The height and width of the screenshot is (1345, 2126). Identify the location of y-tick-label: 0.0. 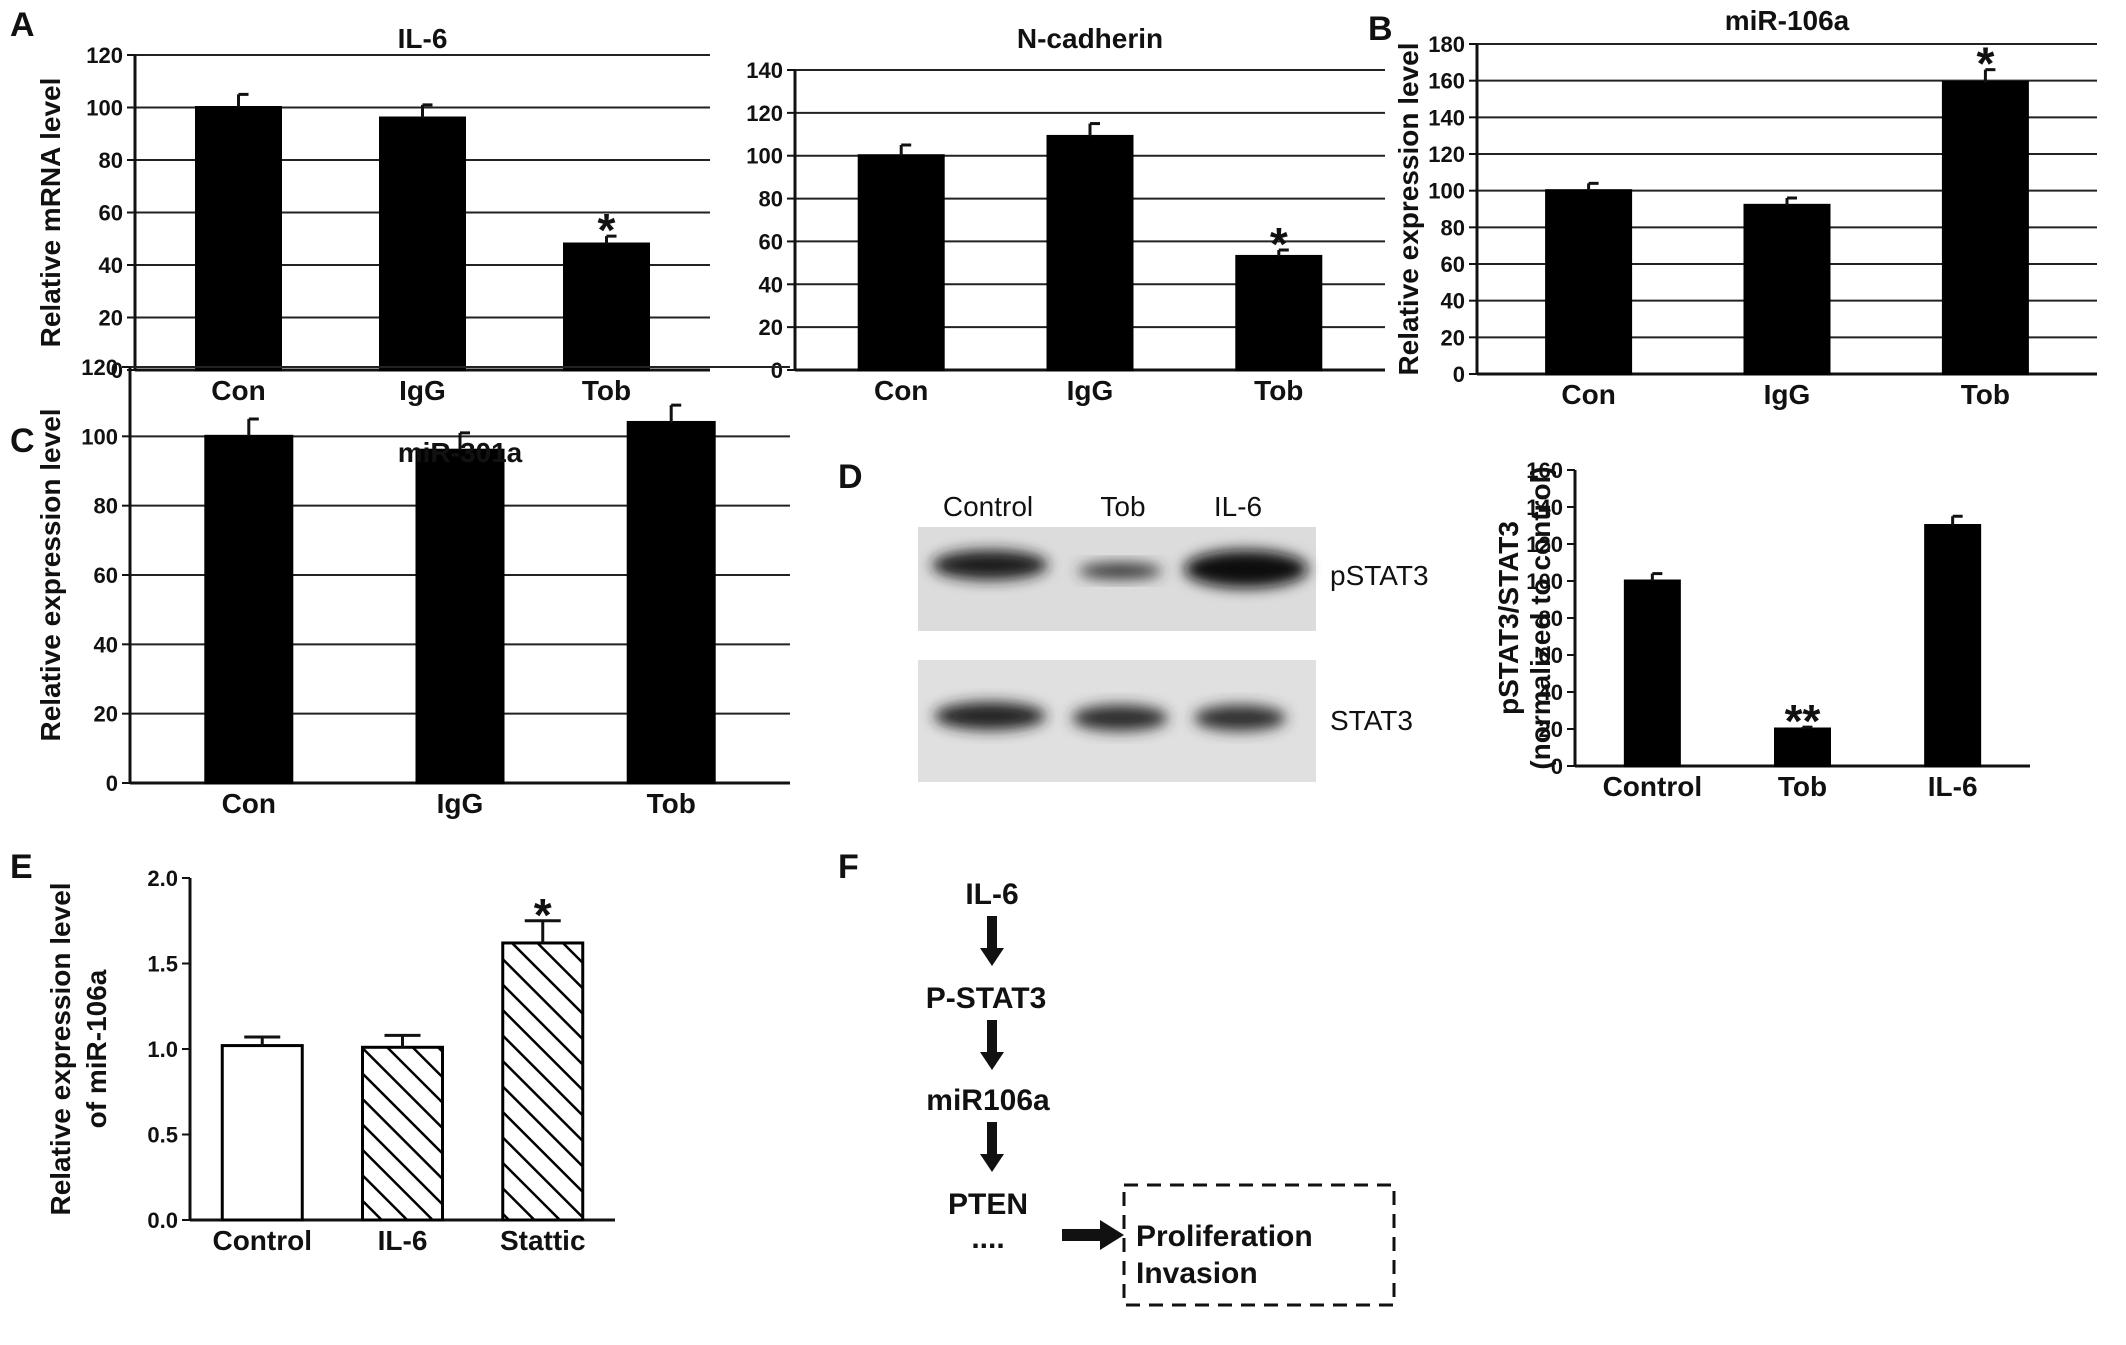
(162, 1220).